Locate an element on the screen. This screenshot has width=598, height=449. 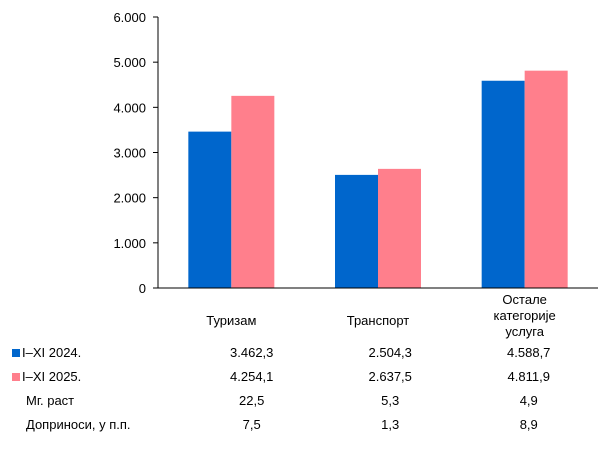
y-tick-label: 2.000 is located at coordinates (129, 198).